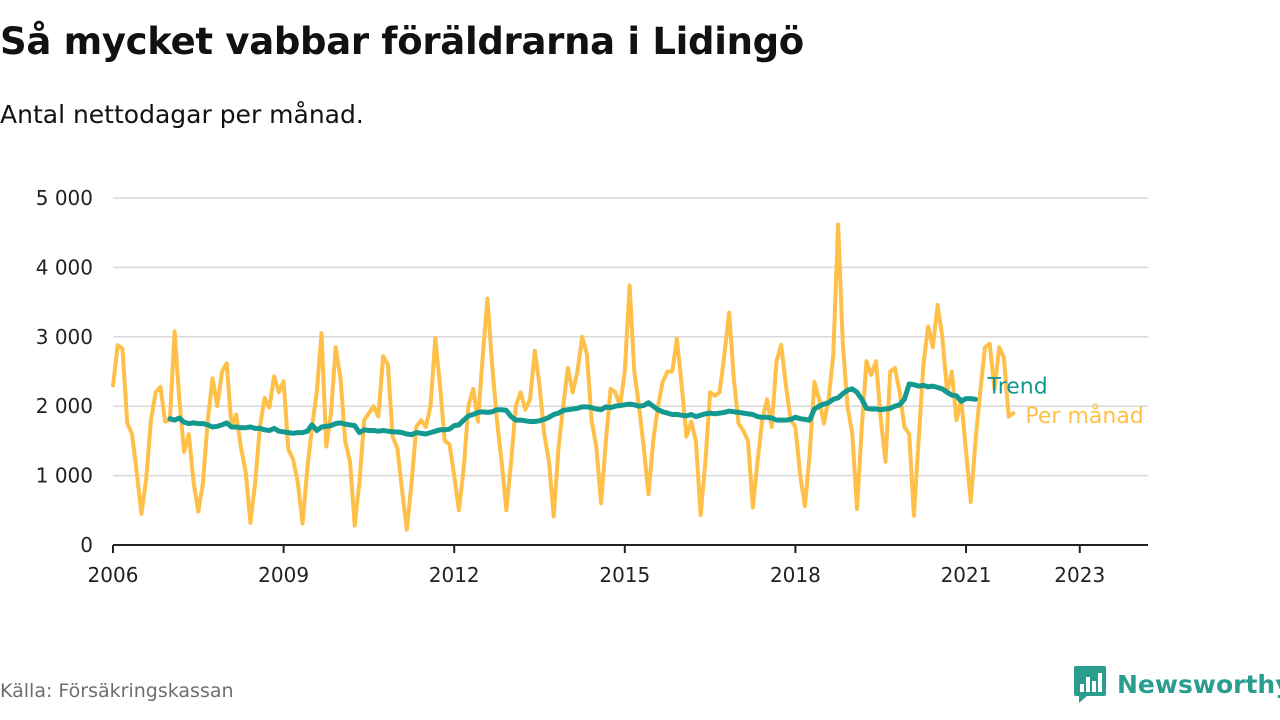 This screenshot has width=1280, height=720. What do you see at coordinates (1079, 575) in the screenshot?
I see `x-tick-label: 2023` at bounding box center [1079, 575].